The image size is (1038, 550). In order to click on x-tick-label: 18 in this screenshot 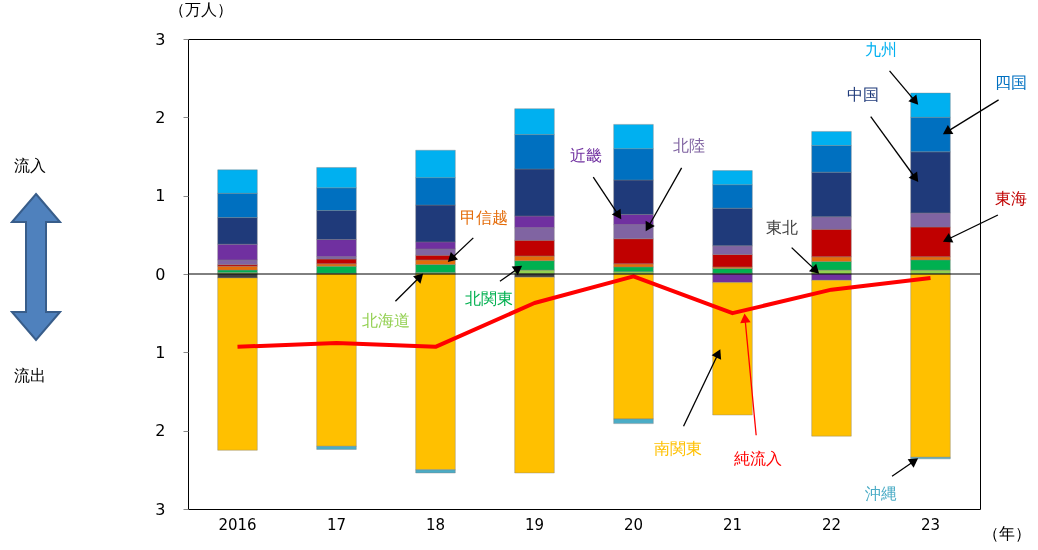, I will do `click(435, 524)`.